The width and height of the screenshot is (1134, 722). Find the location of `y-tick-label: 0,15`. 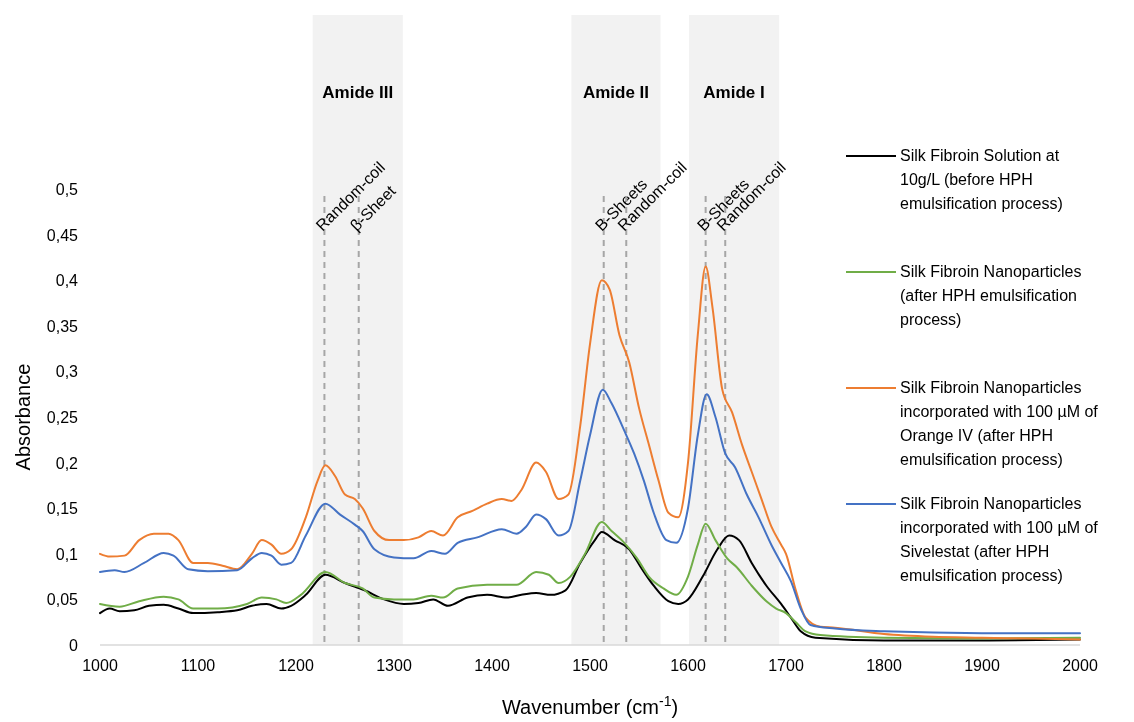

y-tick-label: 0,15 is located at coordinates (62, 509).